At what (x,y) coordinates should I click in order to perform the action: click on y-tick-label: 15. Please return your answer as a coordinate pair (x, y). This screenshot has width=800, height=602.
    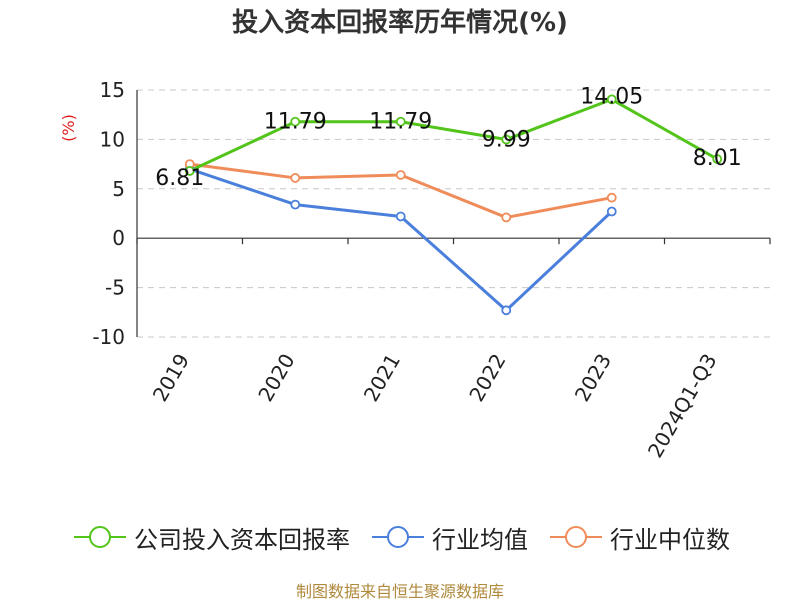
    Looking at the image, I should click on (112, 90).